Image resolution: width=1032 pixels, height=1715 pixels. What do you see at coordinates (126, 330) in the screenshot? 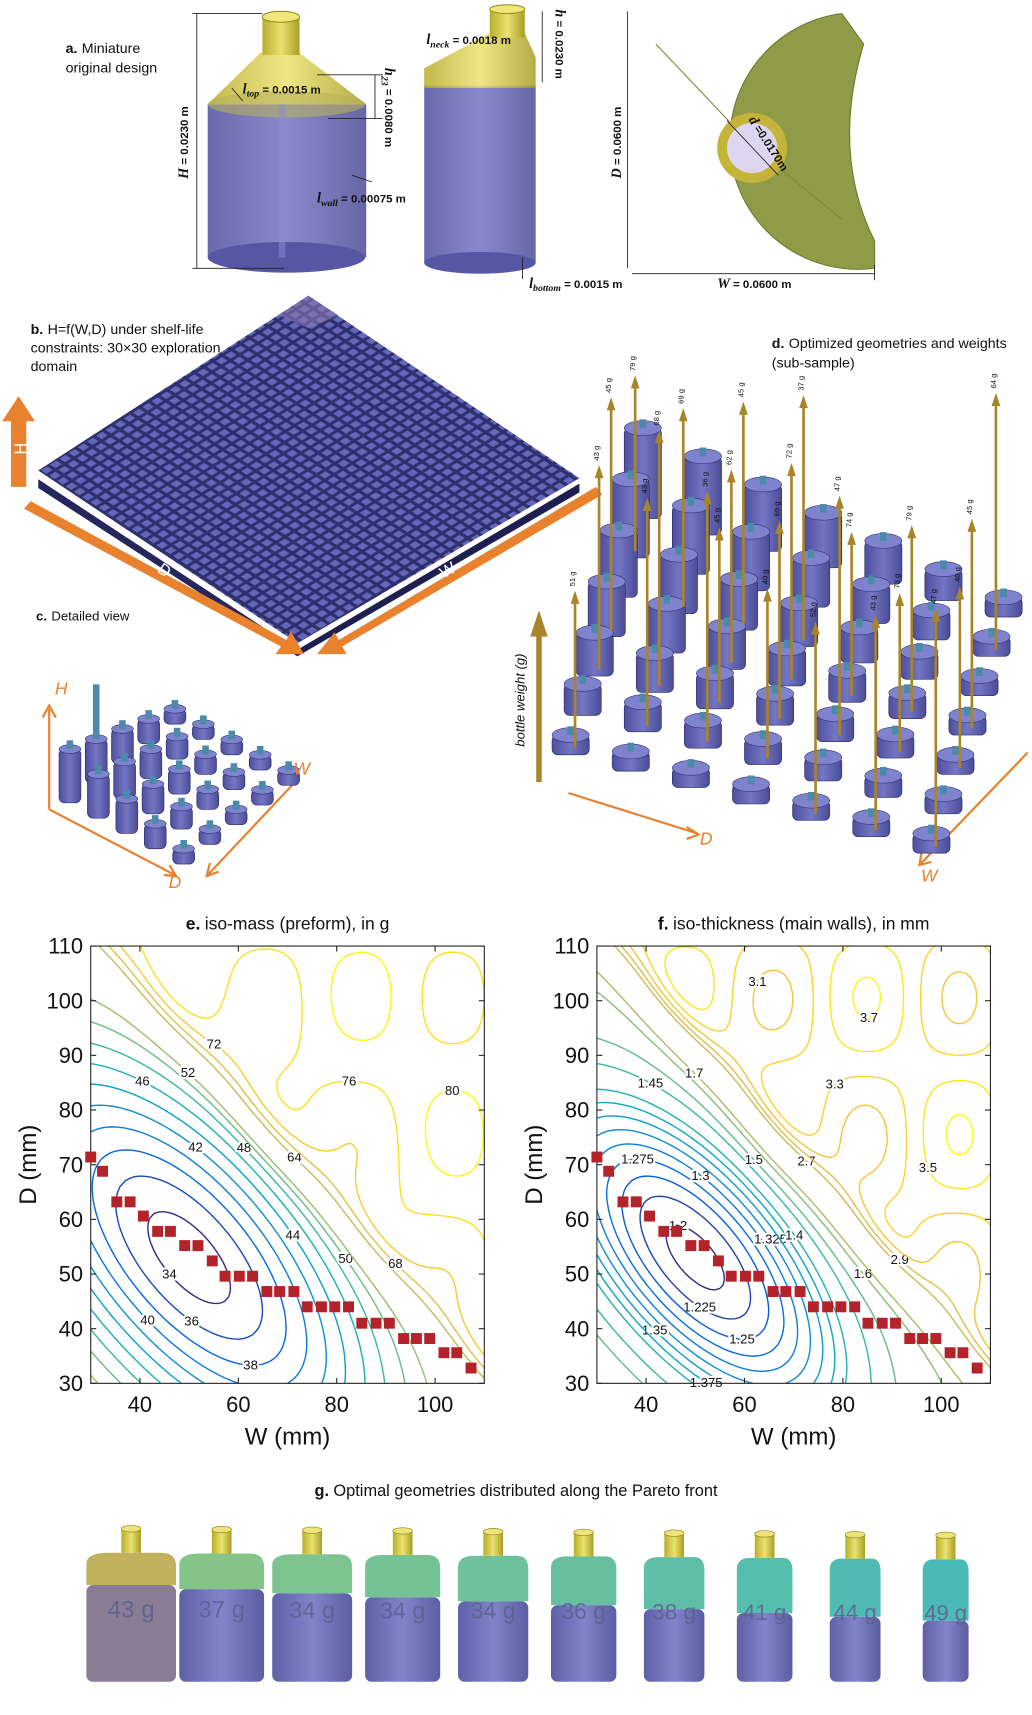
I see `panel-title-text: H=f(W,D) under shelf-life` at bounding box center [126, 330].